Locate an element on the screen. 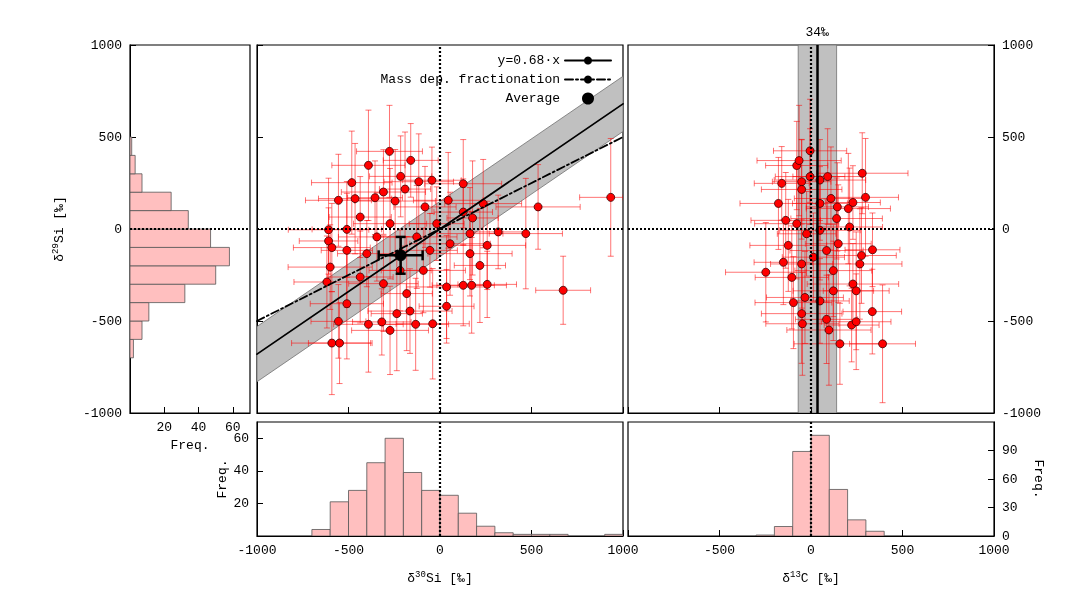 The image size is (1082, 610). legend-label: Average is located at coordinates (532, 98).